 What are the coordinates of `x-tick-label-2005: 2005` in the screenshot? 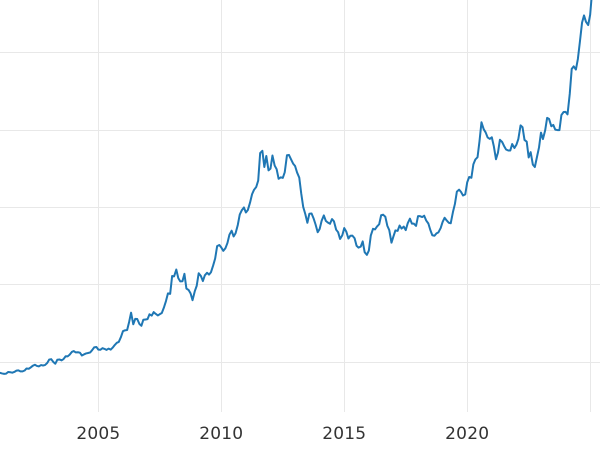 It's located at (98, 434).